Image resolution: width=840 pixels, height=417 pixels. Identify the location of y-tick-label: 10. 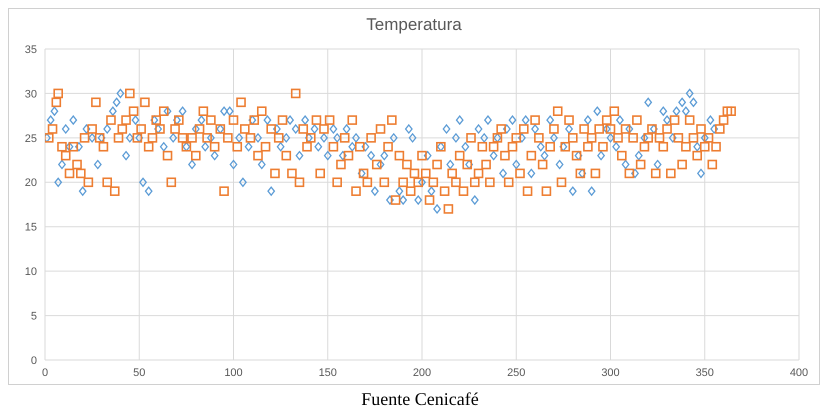
(30, 272).